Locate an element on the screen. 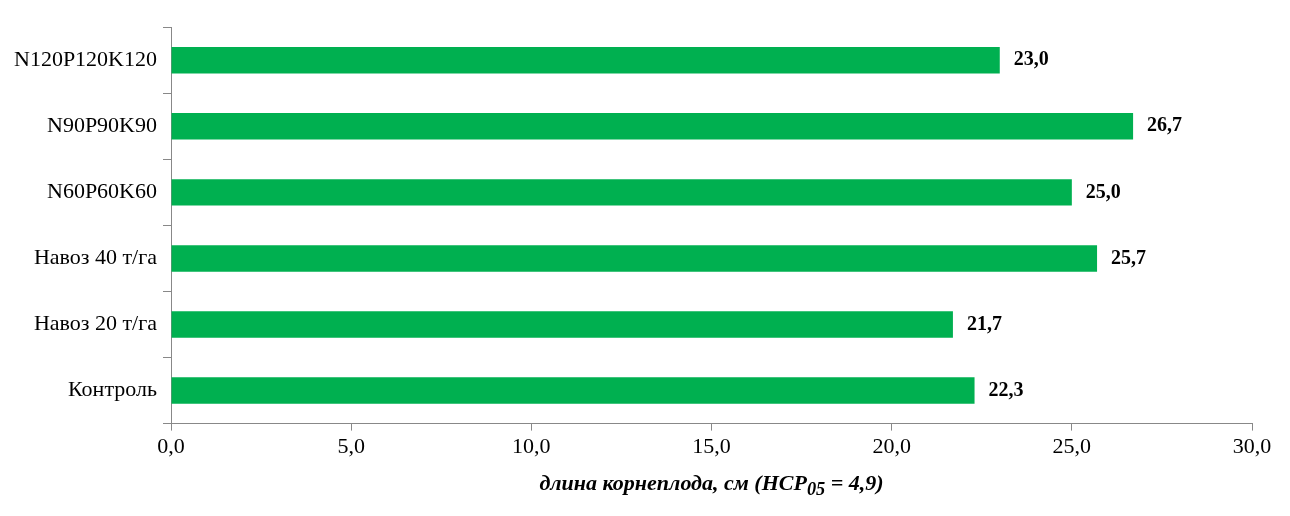 The image size is (1290, 516). x-tick-label: 25,0 is located at coordinates (1072, 445).